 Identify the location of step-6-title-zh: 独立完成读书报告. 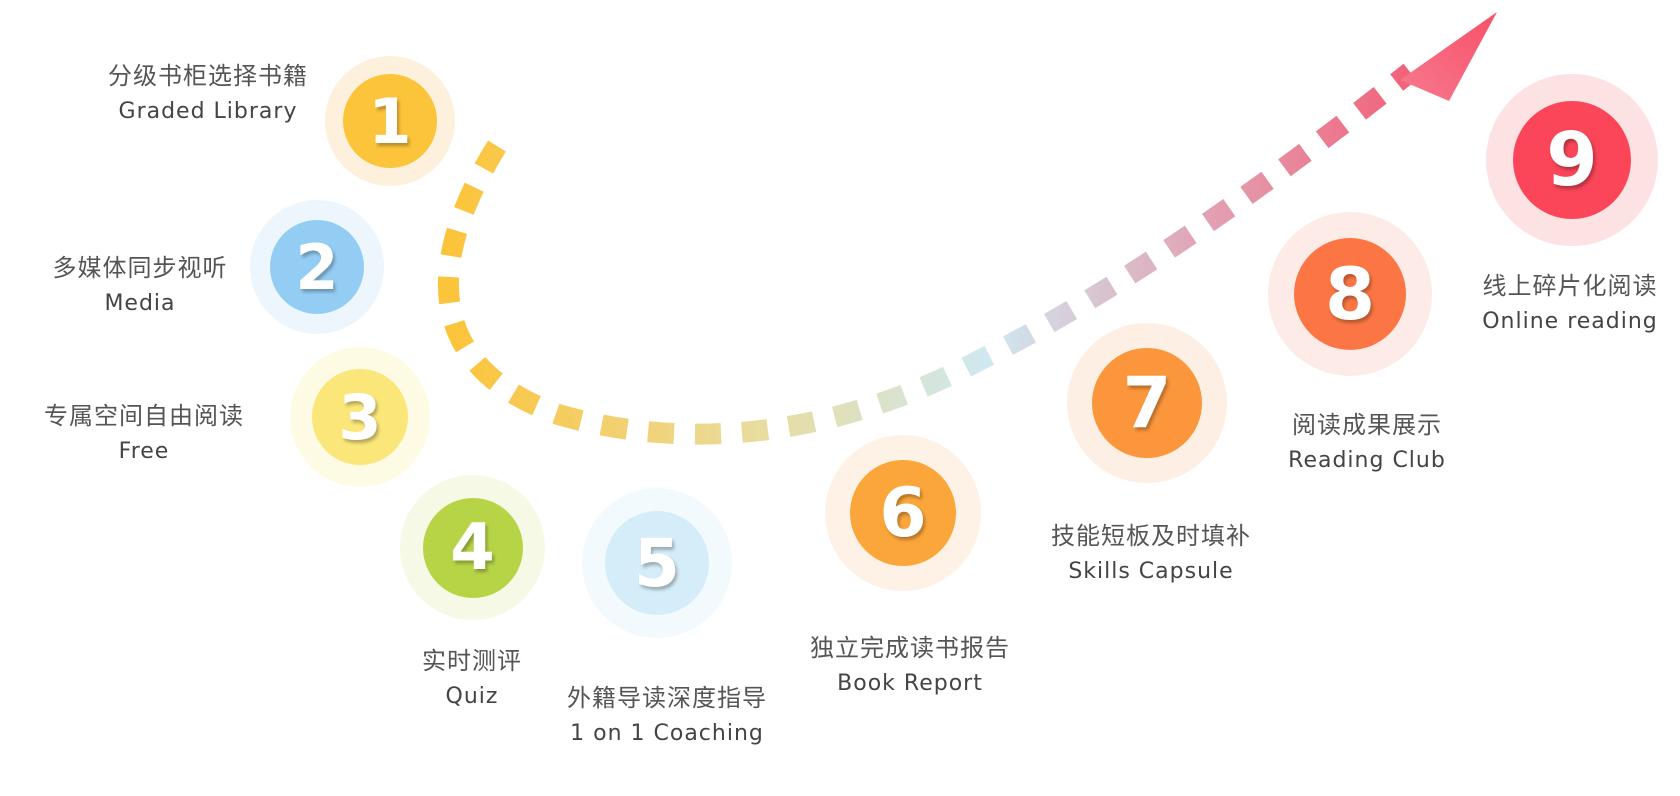
(910, 648).